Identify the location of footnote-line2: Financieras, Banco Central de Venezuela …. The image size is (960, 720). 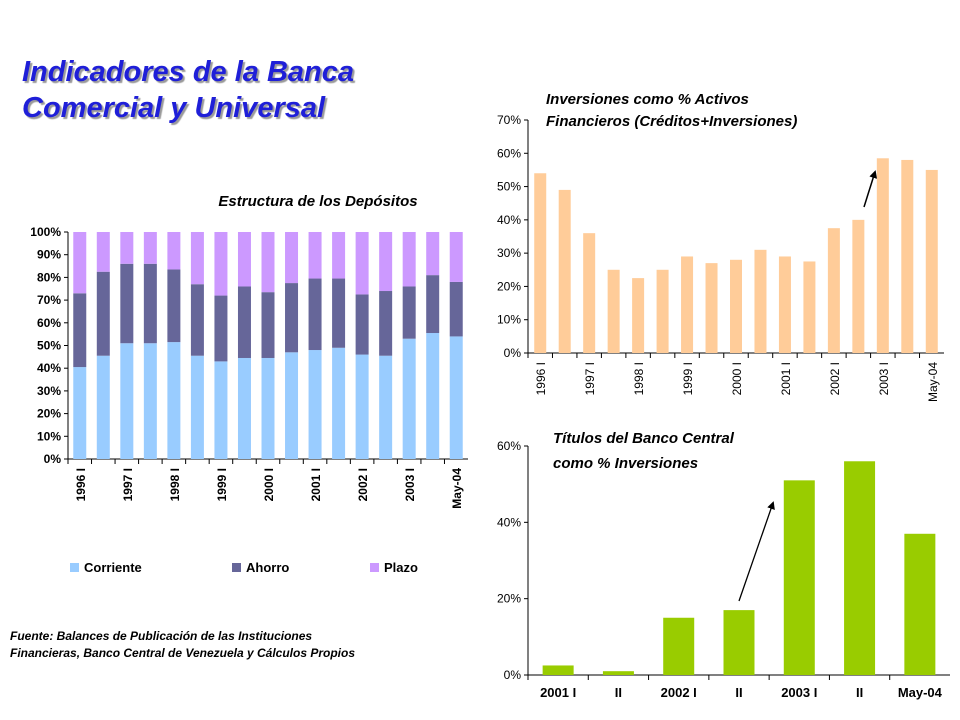
(182, 653).